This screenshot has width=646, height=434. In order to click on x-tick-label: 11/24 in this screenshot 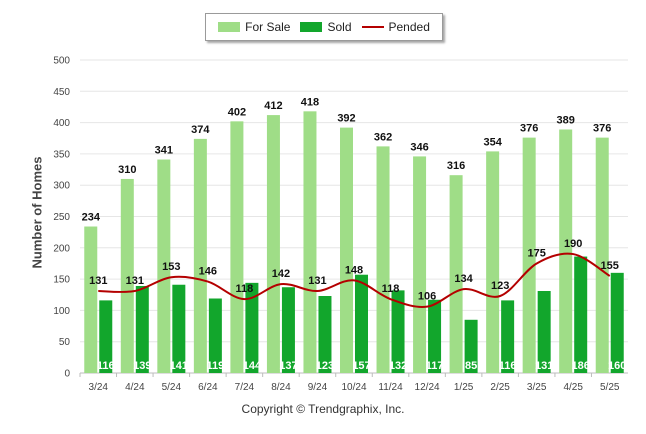, I will do `click(390, 387)`.